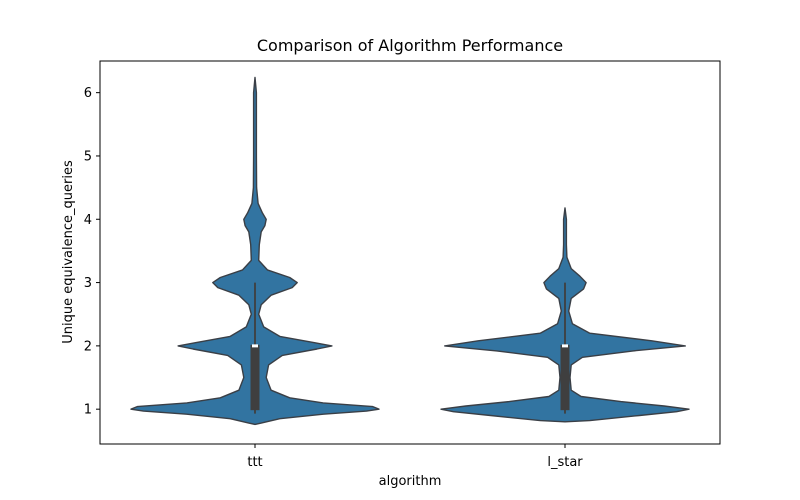  I want to click on y-tick-label: 2, so click(88, 346).